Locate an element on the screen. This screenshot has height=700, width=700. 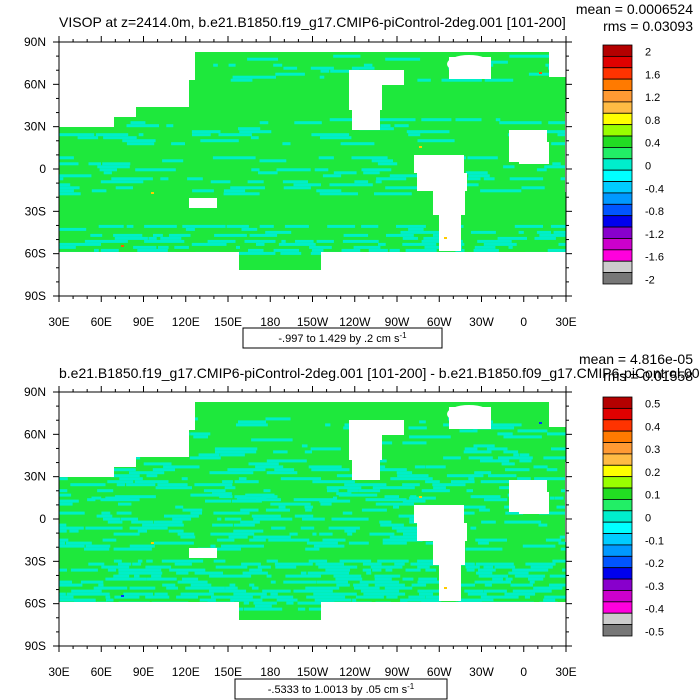
colorbar-label: 0.4 is located at coordinates (652, 144).